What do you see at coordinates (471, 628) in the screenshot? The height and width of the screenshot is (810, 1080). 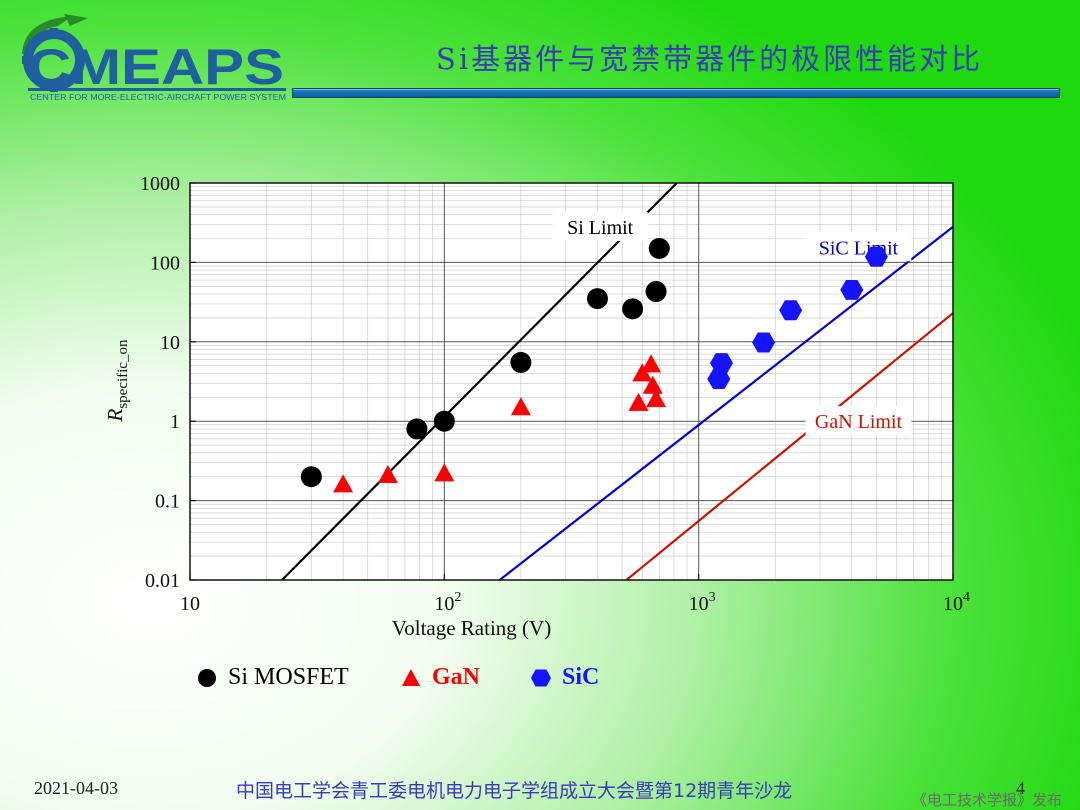 I see `x-axis-label: Voltage Rating (V)` at bounding box center [471, 628].